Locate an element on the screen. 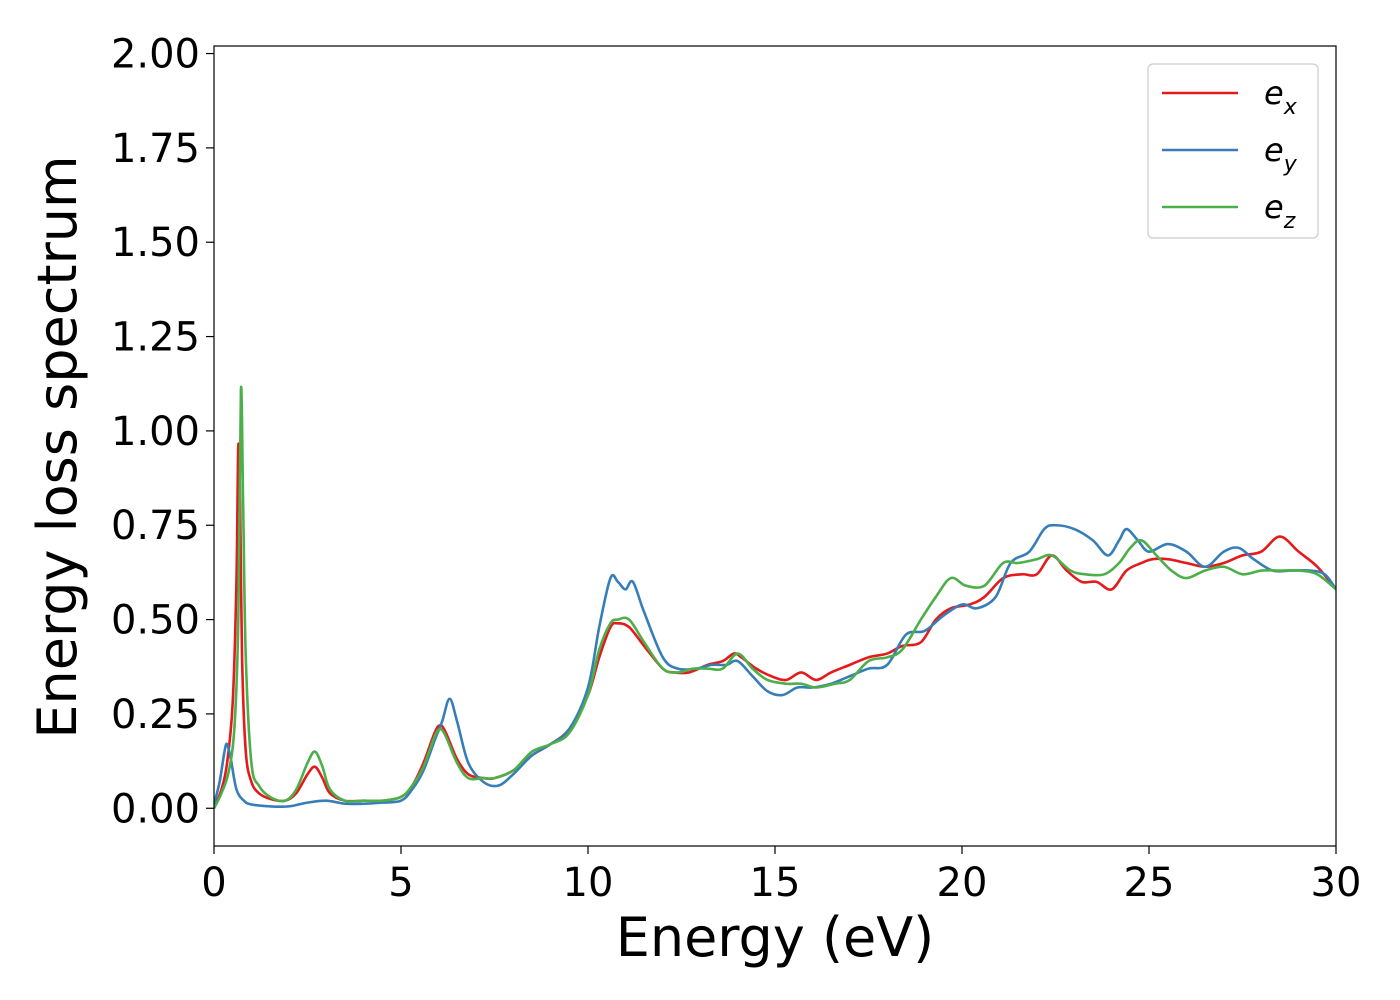 This screenshot has height=1000, width=1400. legend-label-z: ez is located at coordinates (1280, 211).